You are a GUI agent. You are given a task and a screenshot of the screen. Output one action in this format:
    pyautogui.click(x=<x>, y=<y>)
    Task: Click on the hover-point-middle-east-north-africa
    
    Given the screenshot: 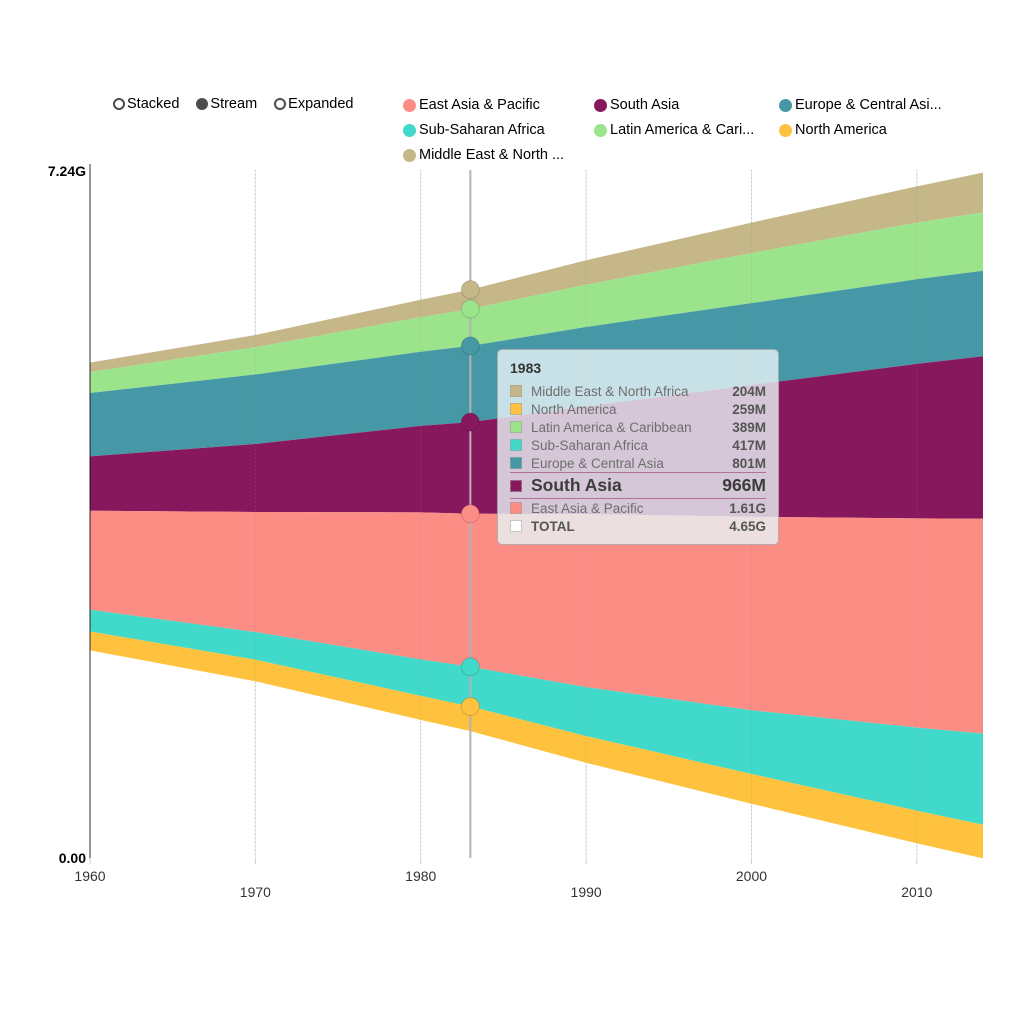 What is the action you would take?
    pyautogui.click(x=470, y=290)
    